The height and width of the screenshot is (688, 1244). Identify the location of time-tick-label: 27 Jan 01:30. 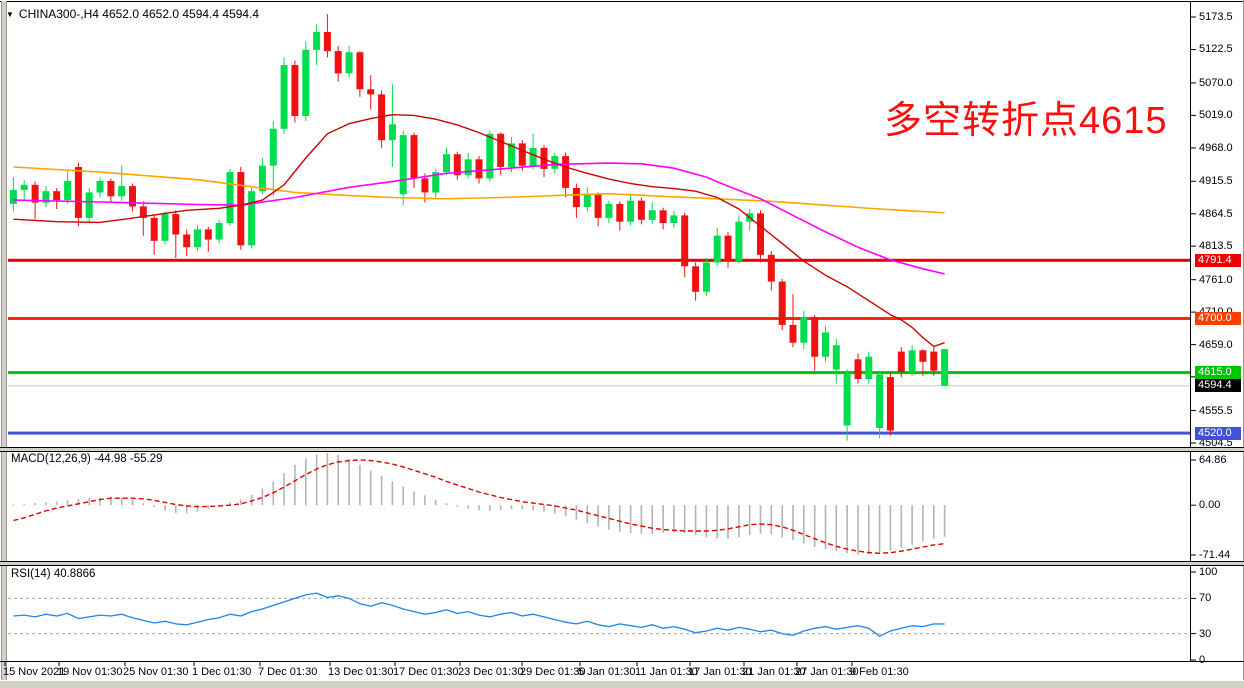
(827, 672).